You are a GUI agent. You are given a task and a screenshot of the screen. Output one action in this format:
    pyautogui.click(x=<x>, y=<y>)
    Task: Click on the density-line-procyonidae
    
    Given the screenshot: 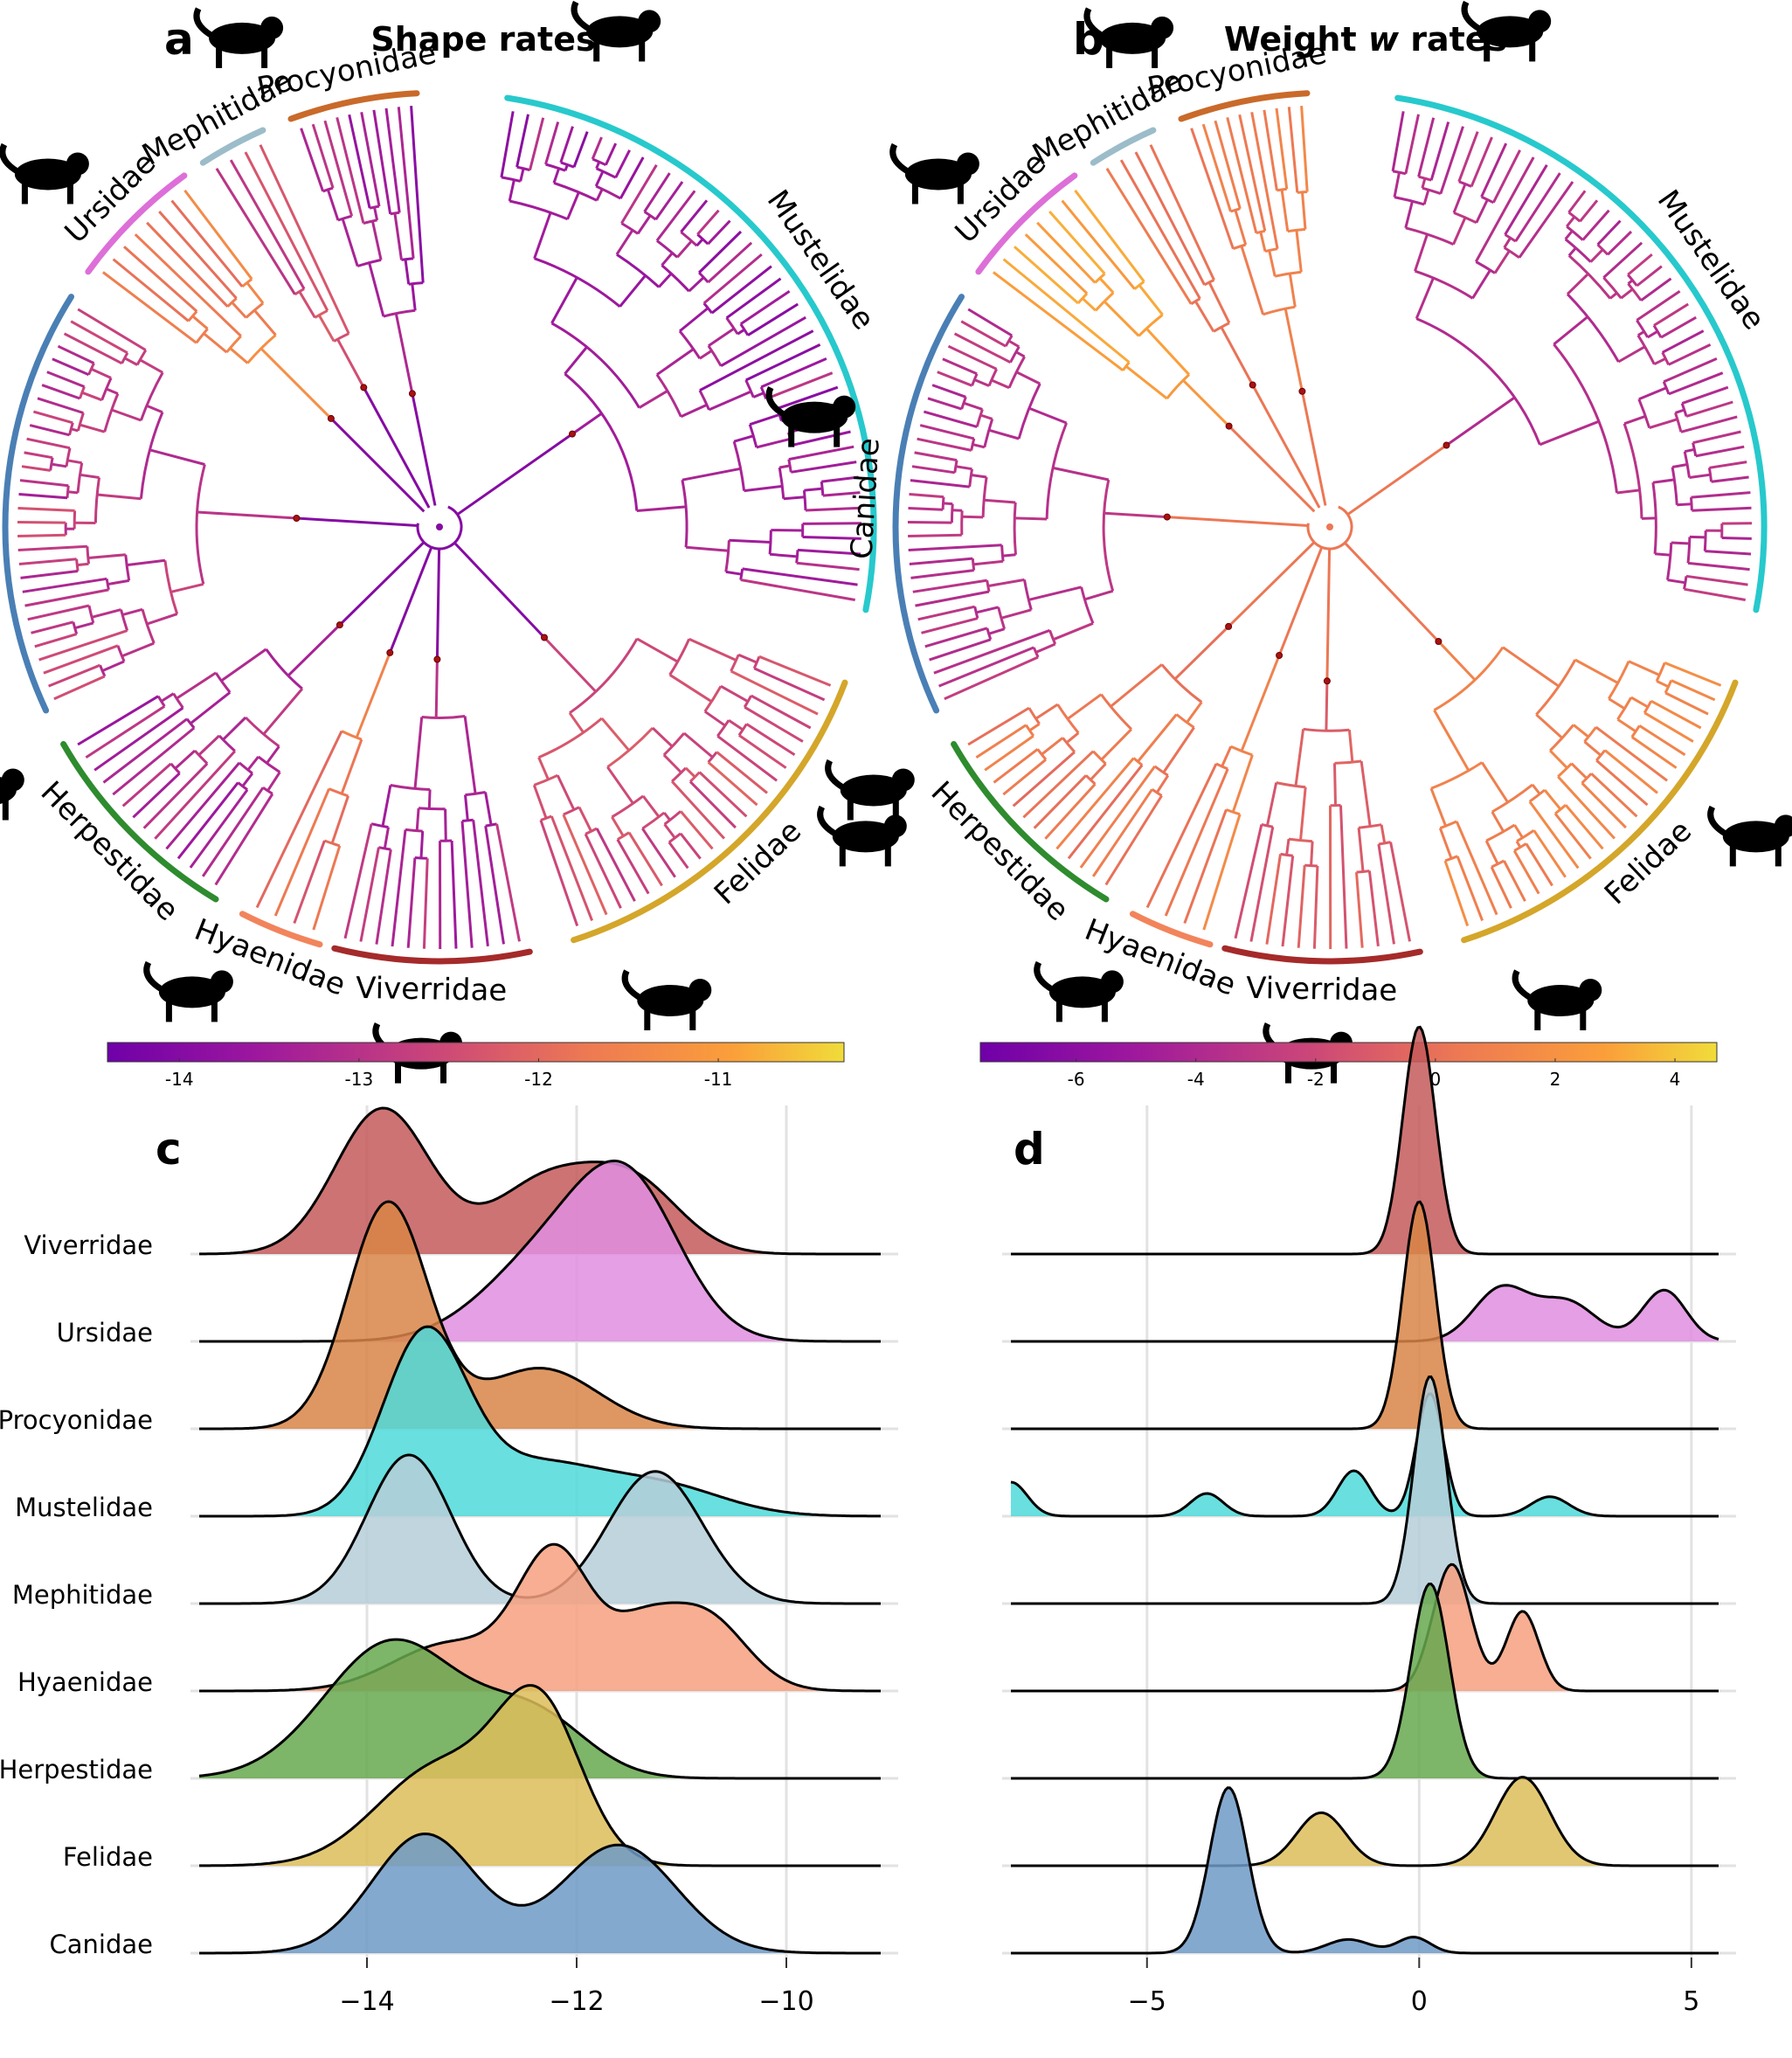 What is the action you would take?
    pyautogui.click(x=540, y=1315)
    